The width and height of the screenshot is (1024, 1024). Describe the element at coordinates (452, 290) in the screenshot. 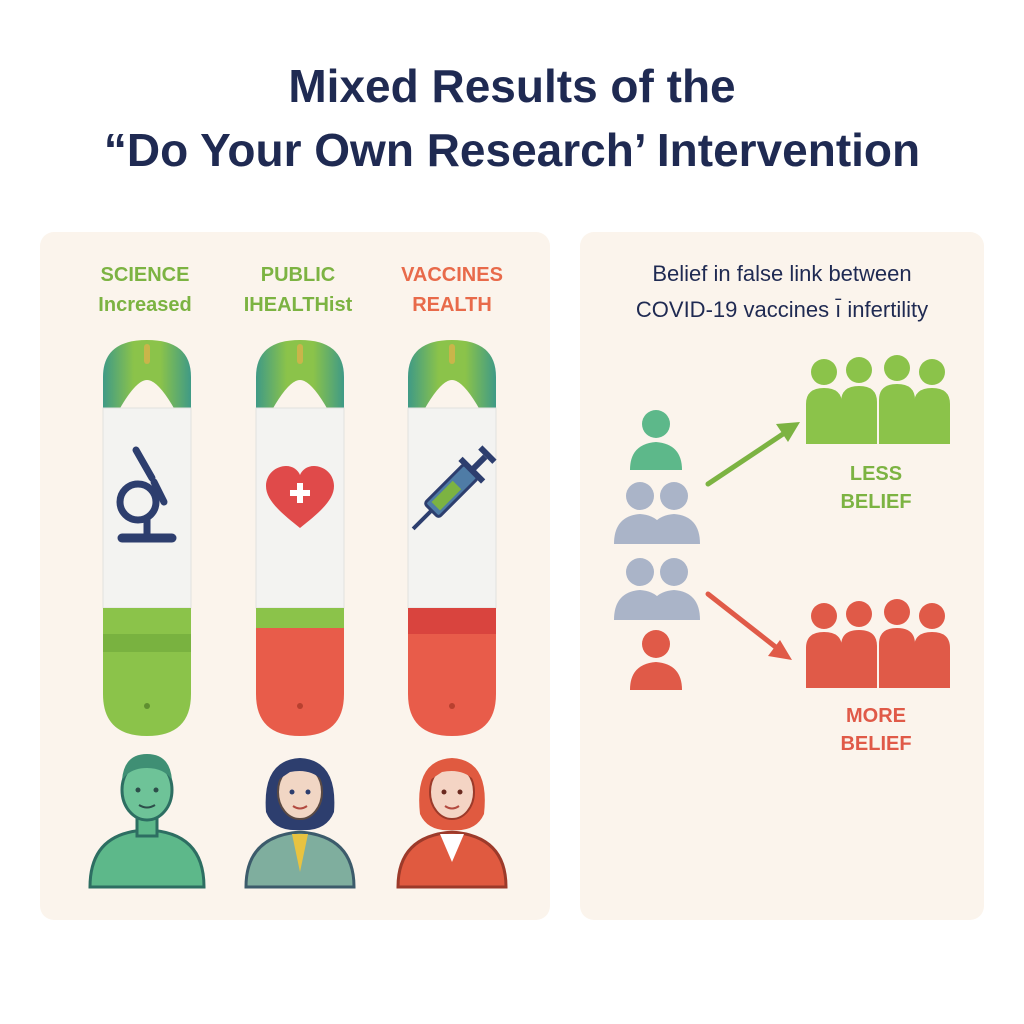

I see `vaccines-label: VACCINES REALTH` at that location.